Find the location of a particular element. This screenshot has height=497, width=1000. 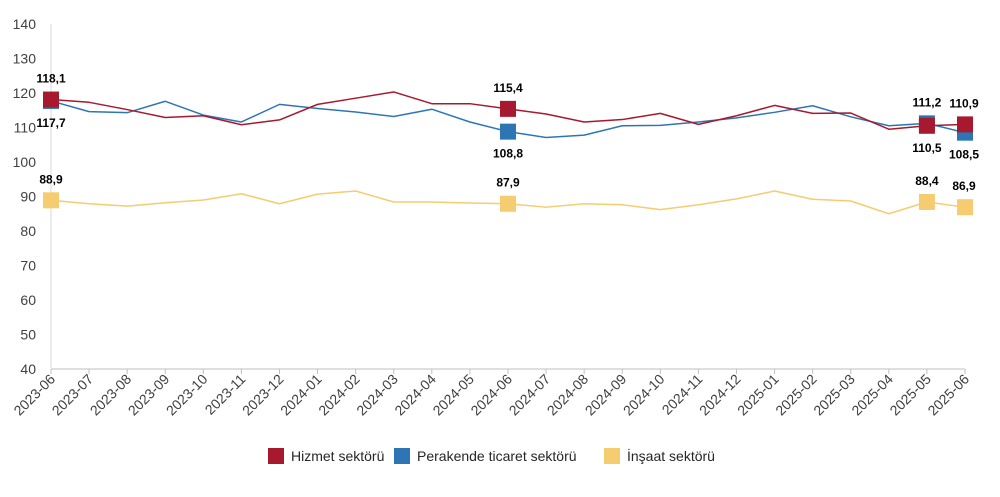

x-tick-label: 2023-07 is located at coordinates (73, 395).